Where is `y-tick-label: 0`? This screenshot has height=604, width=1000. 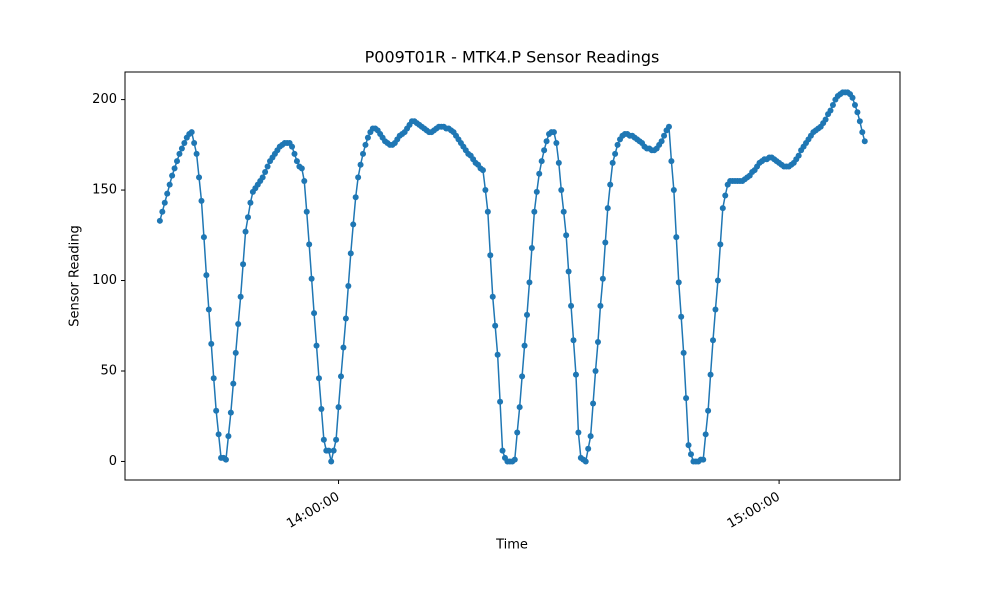
y-tick-label: 0 is located at coordinates (113, 461).